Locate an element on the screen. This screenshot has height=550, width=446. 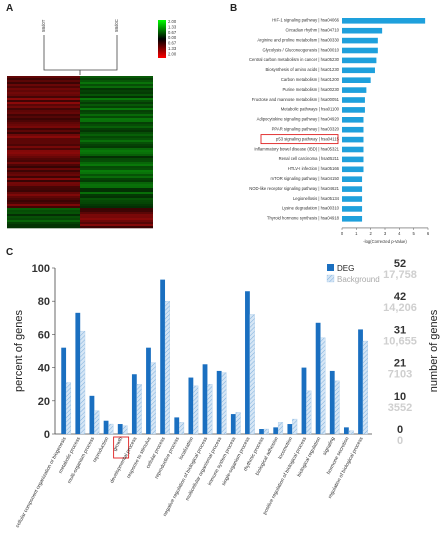
y-axis-title: percent of genes is located at coordinates (19, 351).